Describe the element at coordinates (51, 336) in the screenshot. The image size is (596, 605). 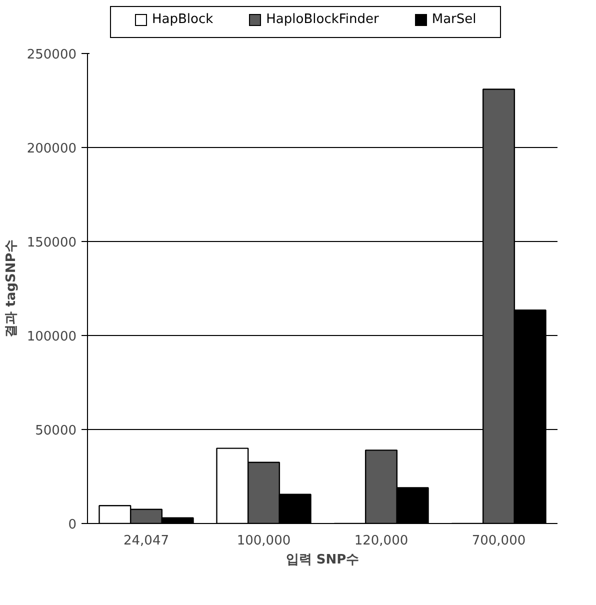
I see `y-tick-label: 100000` at that location.